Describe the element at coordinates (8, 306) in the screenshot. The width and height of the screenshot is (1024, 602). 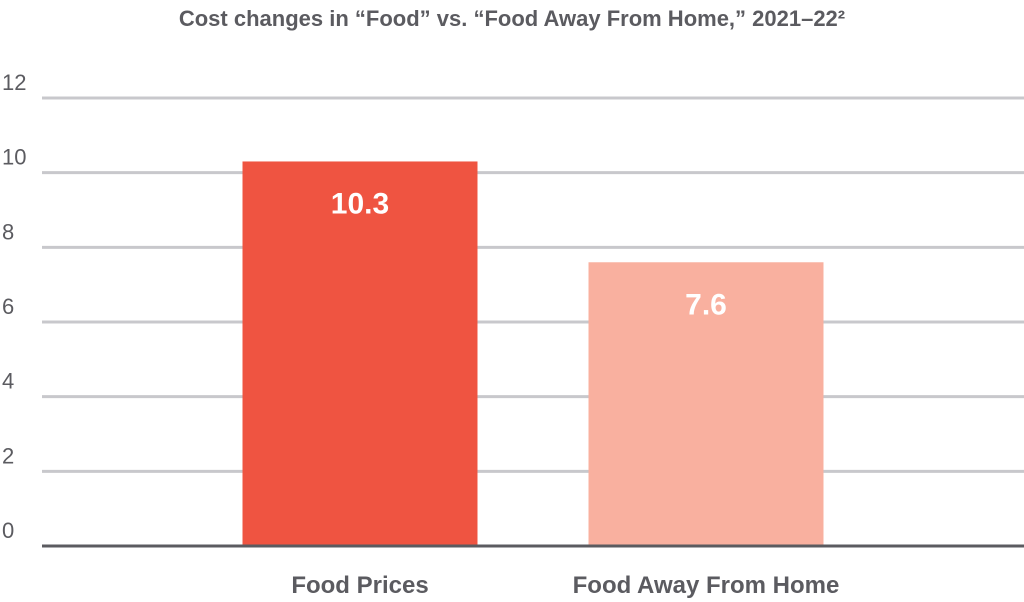
I see `y-tick-label: 6` at that location.